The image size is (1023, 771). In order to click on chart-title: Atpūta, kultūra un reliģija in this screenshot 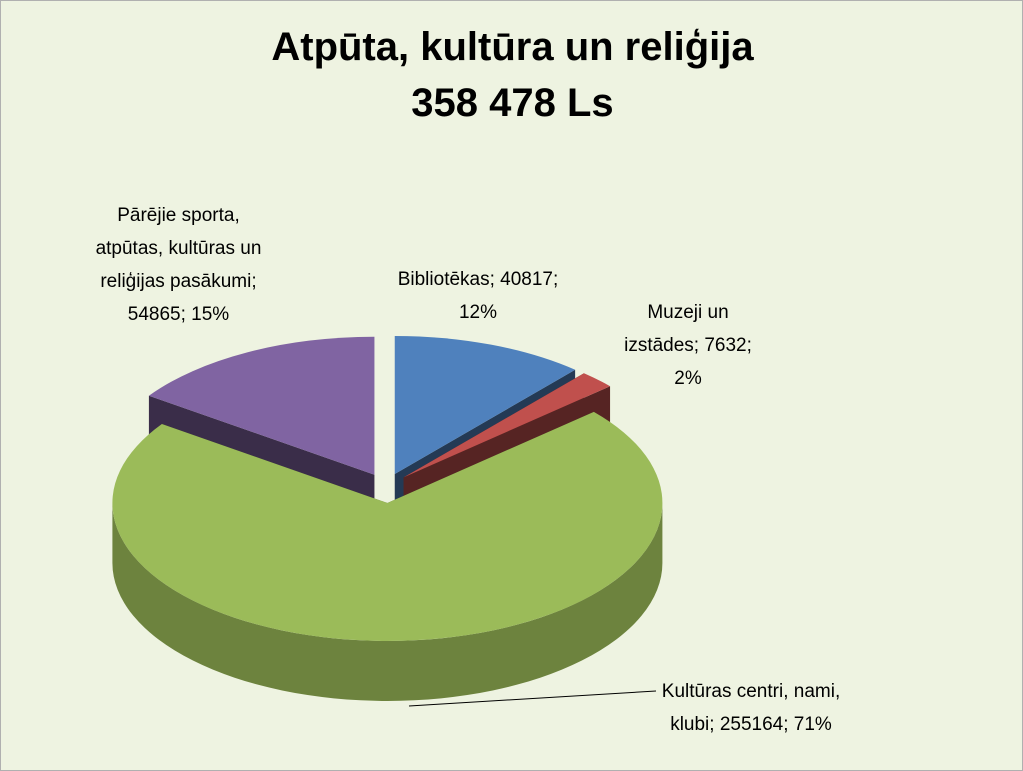, I will do `click(512, 47)`.